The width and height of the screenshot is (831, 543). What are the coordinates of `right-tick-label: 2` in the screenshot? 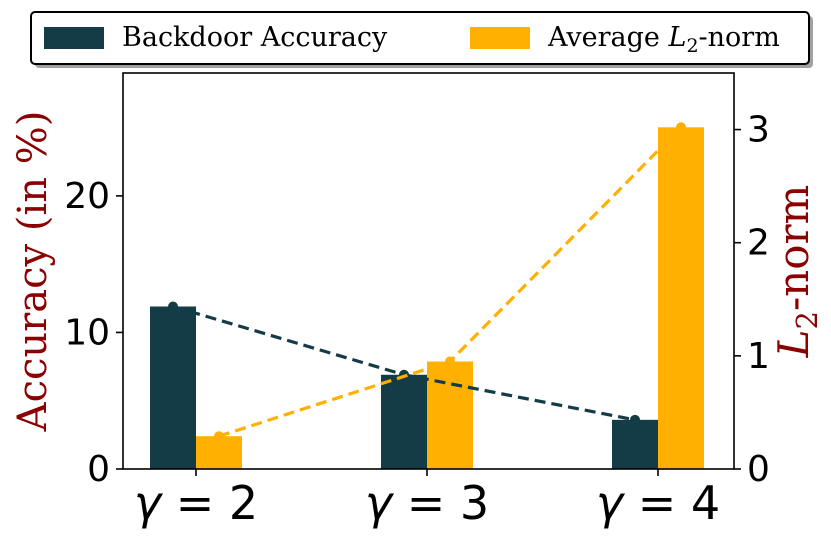 It's located at (758, 243).